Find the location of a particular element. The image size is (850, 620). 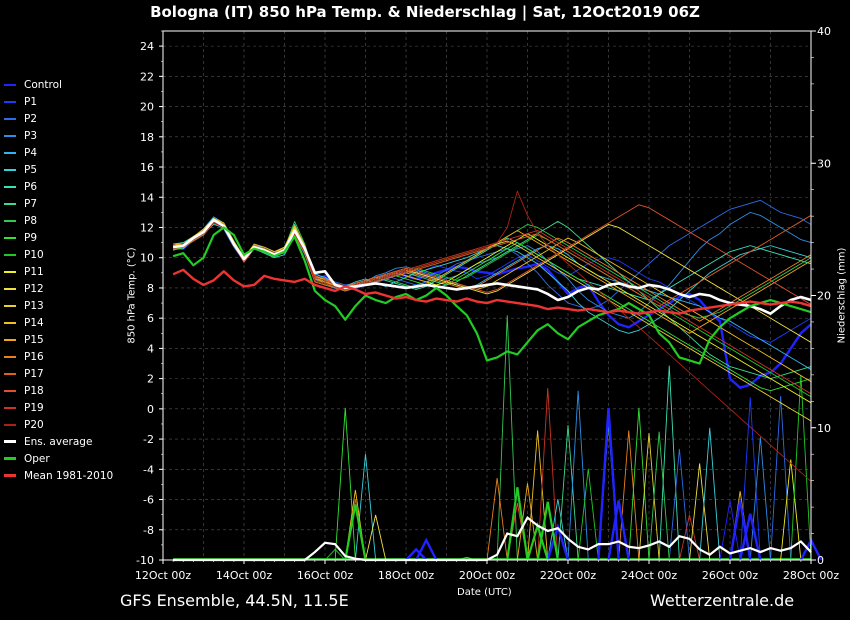

legend-label: P3 is located at coordinates (31, 135).